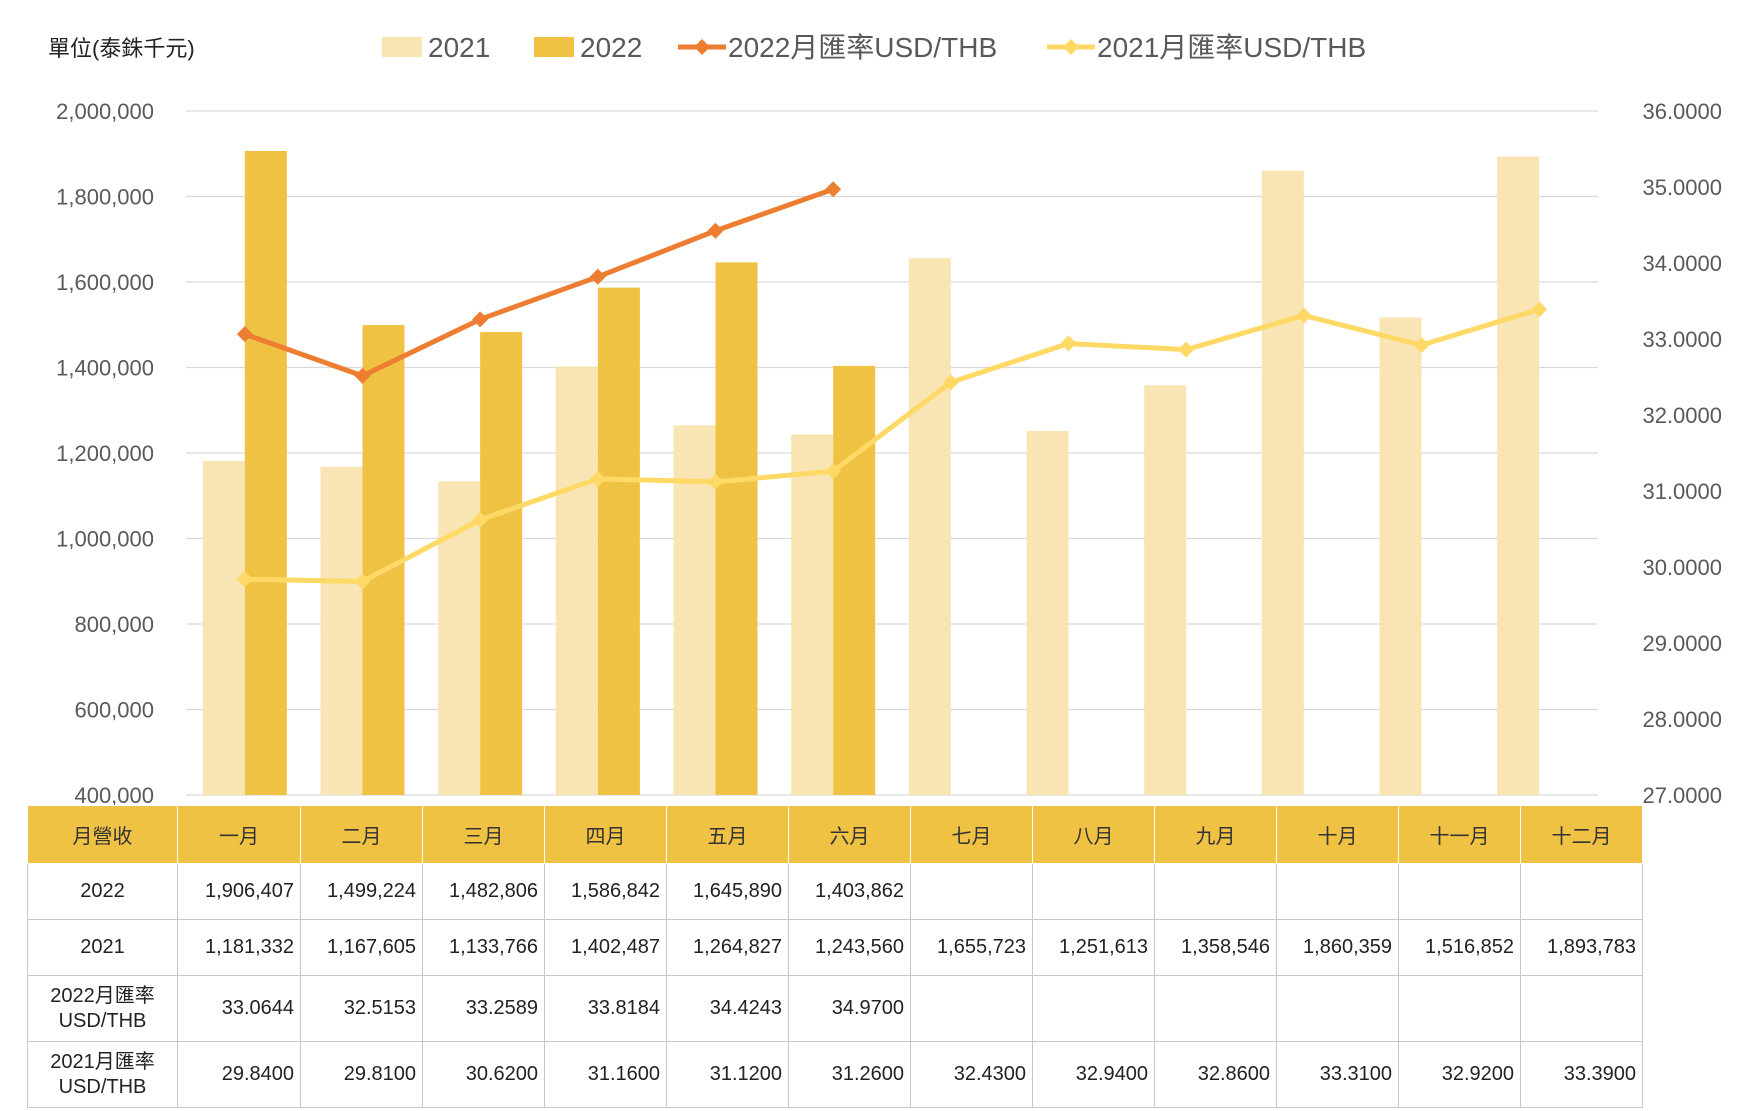  What do you see at coordinates (862, 47) in the screenshot?
I see `legend-label-2022月匯率USD/THB: 2022月匯率USD/THB` at bounding box center [862, 47].